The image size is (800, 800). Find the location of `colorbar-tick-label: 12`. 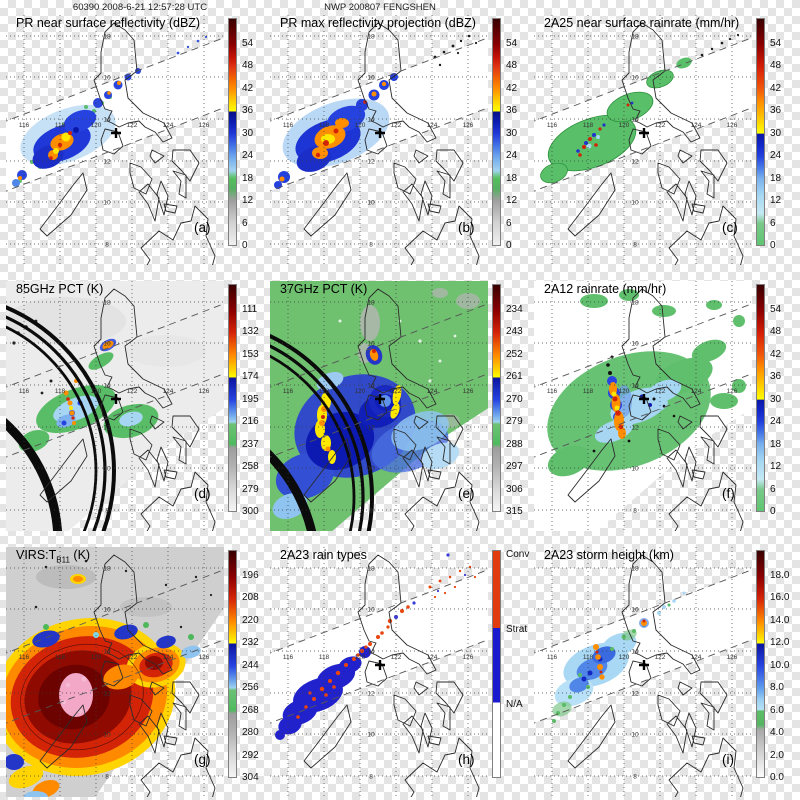

colorbar-tick-label: 12 is located at coordinates (776, 201).